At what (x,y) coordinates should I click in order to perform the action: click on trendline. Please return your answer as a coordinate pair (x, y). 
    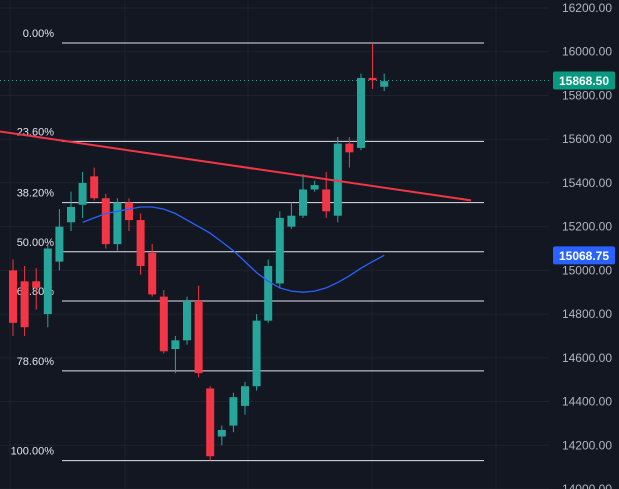
    Looking at the image, I should click on (236, 166).